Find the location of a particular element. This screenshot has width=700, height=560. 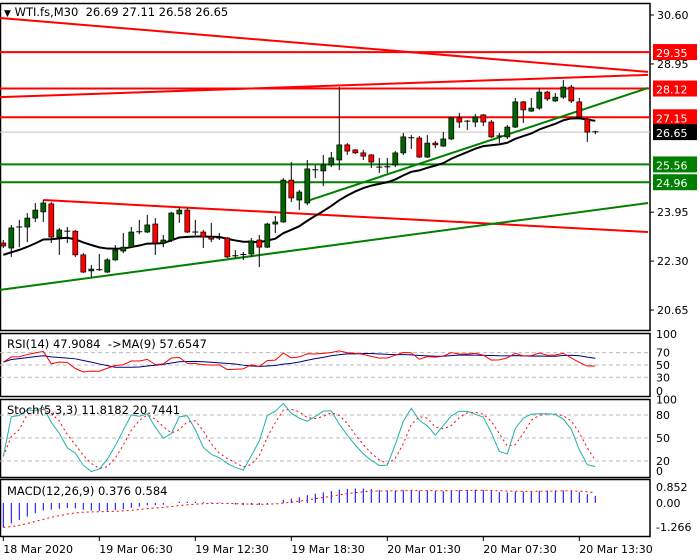

rsi-tick-label: 100 is located at coordinates (666, 334).